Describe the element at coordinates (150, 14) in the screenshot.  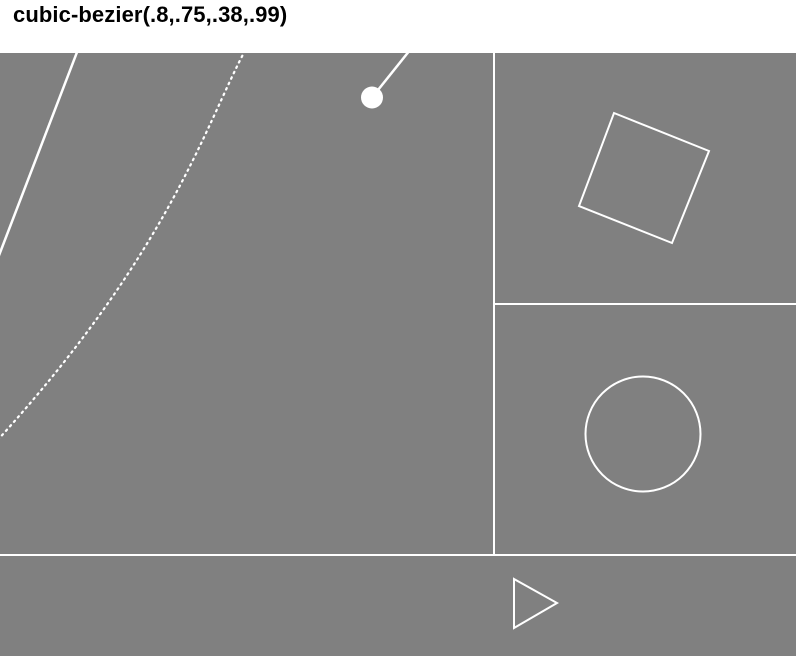
I see `easing-title: cubic-bezier(.8,.75,.38,.99)` at that location.